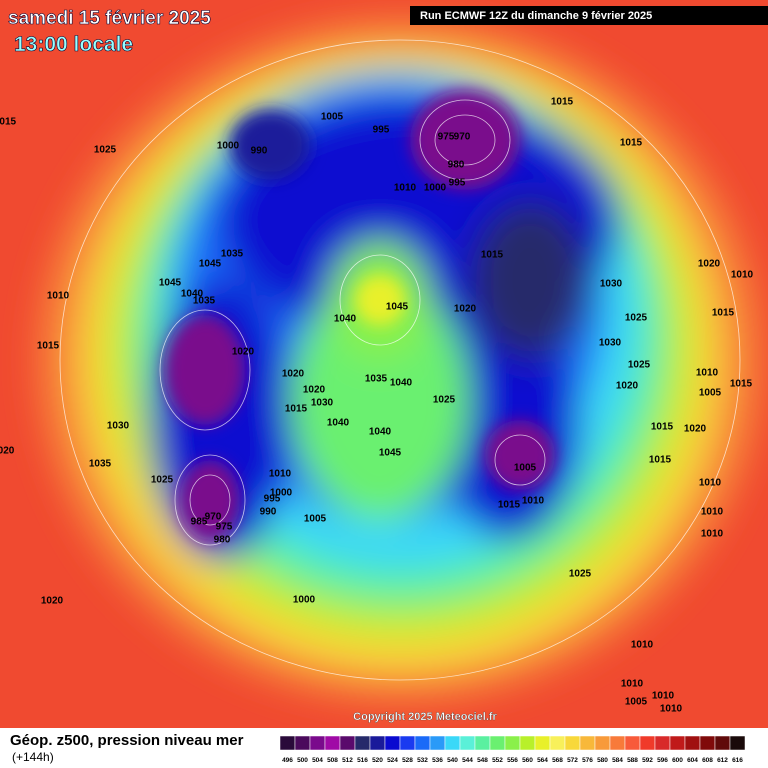 The width and height of the screenshot is (768, 768). I want to click on legend-subtitle: (+144h), so click(33, 757).